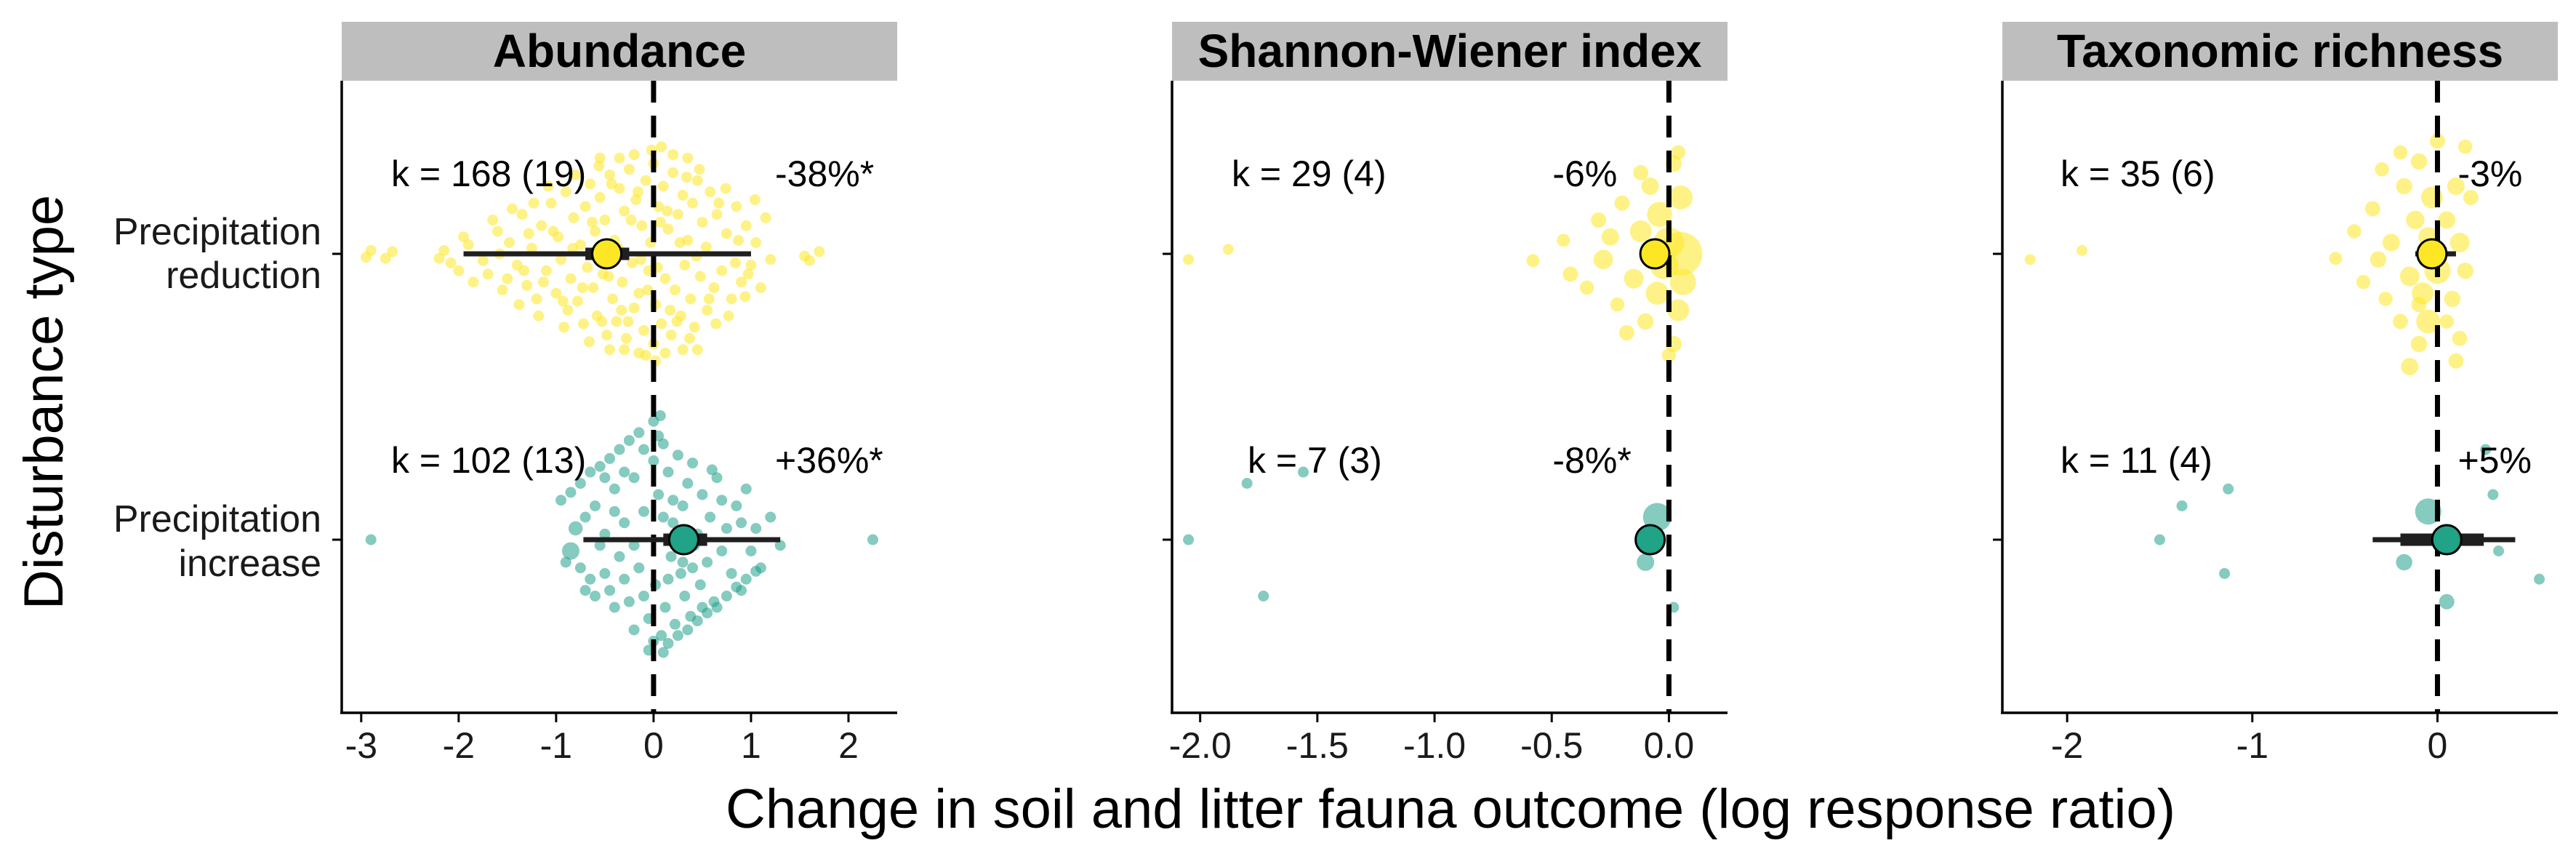  I want to click on svg-text: Precipitation, so click(217, 232).